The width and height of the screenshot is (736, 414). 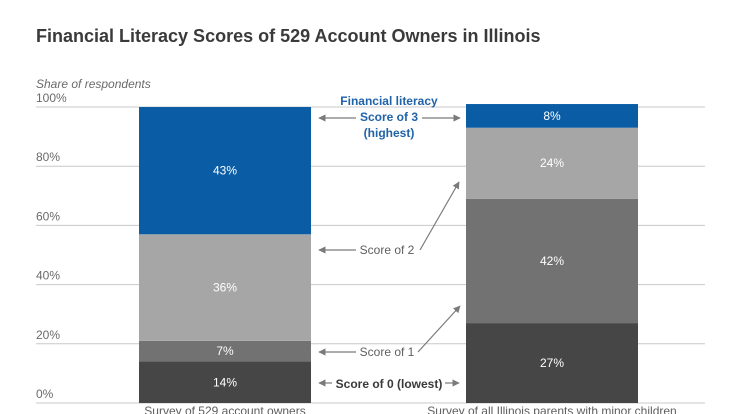 I want to click on category-label: Survey of 529 account owners, so click(x=224, y=409).